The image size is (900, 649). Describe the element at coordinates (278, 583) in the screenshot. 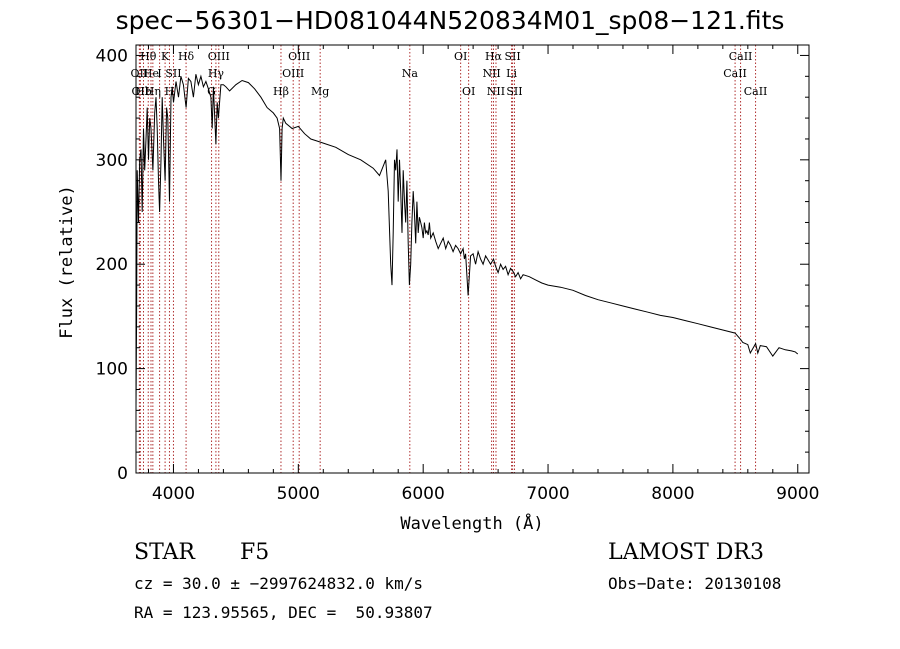

I see `redshift-readout: cz = 30.0 ± −2997624832.0 km/s` at that location.